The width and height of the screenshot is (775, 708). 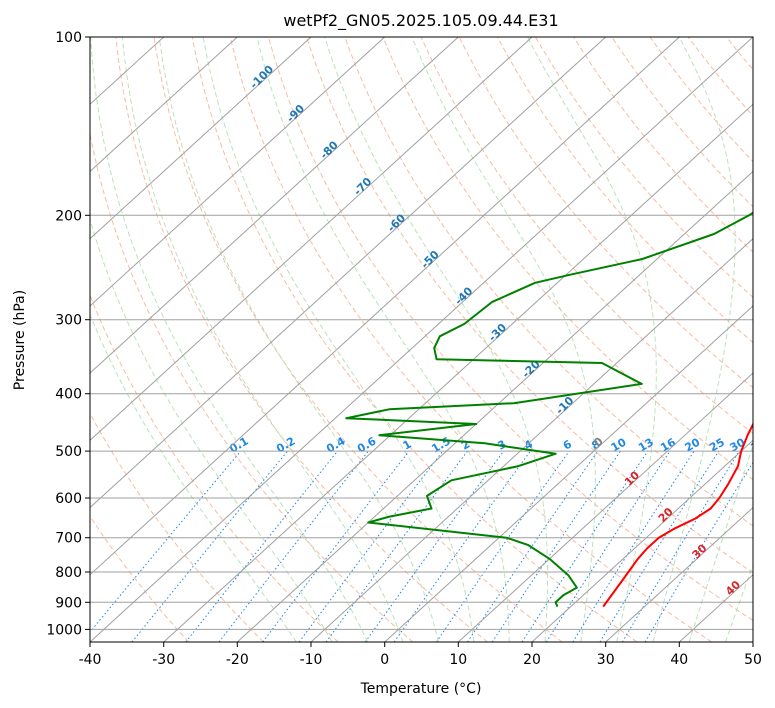 I want to click on mixing-ratio-label: 36, so click(x=758, y=444).